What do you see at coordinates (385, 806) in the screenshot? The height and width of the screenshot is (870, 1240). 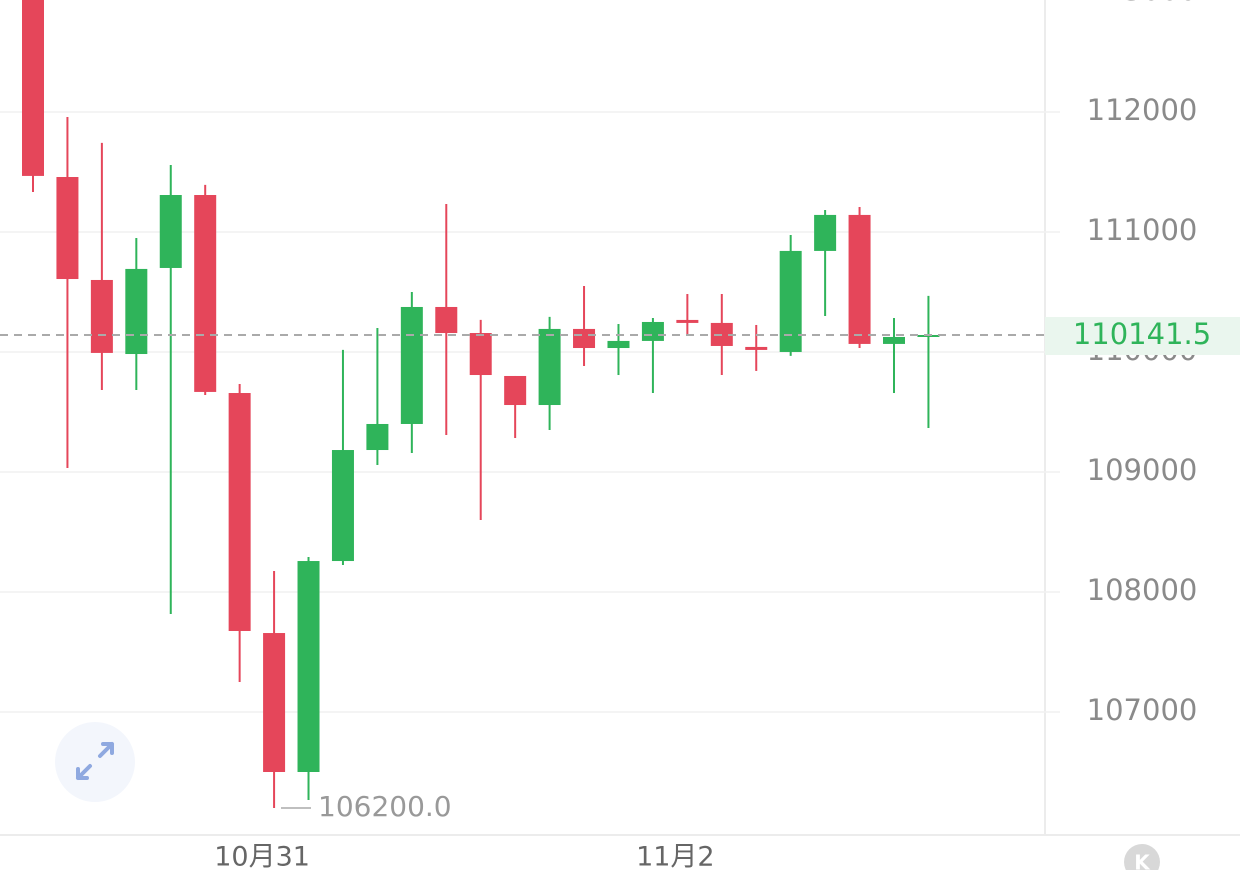 I see `annotation-label: 106200.0` at bounding box center [385, 806].